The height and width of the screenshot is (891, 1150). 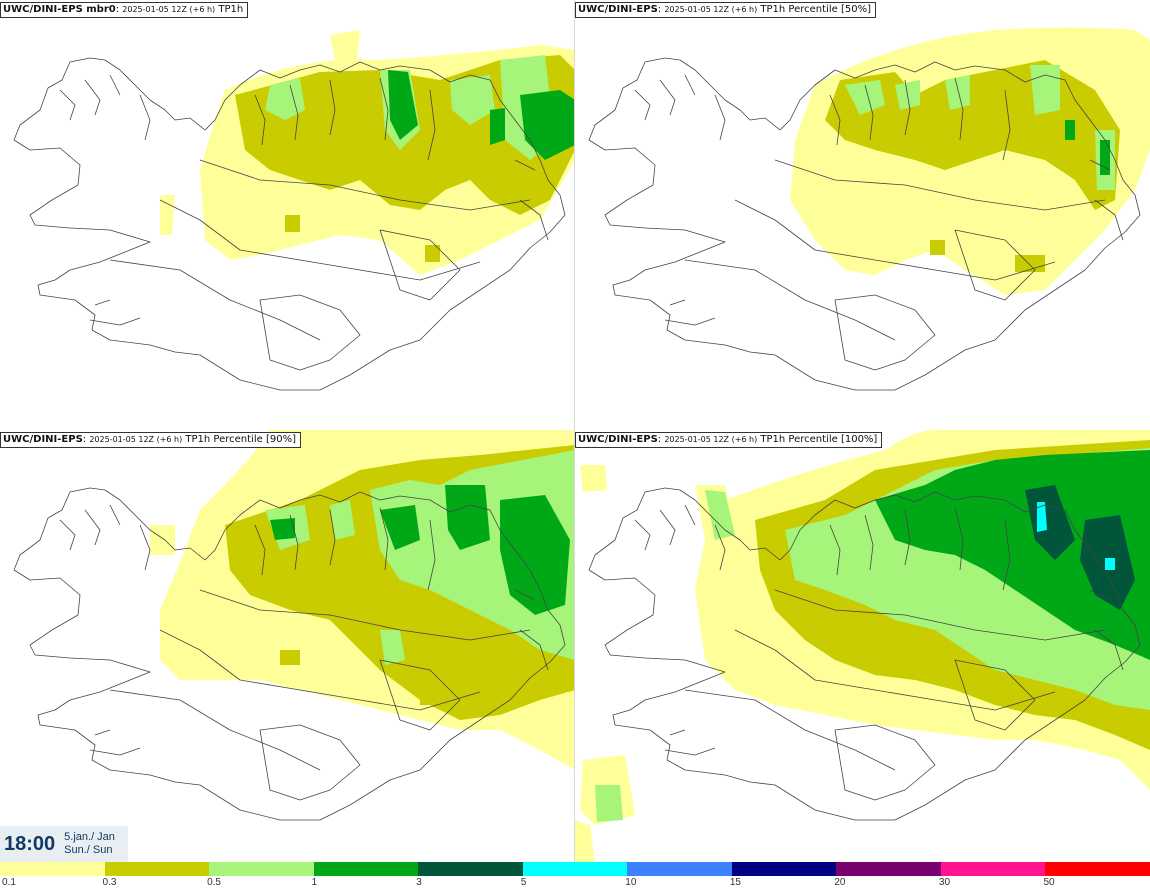 What do you see at coordinates (89, 837) in the screenshot?
I see `valid-time-date: 5.jan./ Jan` at bounding box center [89, 837].